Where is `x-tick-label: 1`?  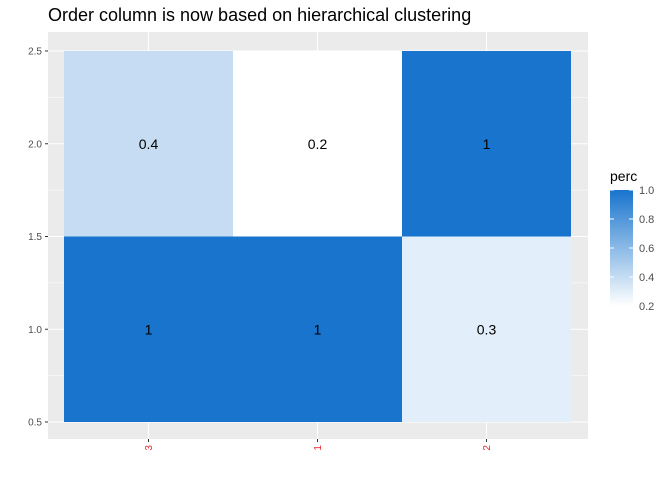
x-tick-label: 1 is located at coordinates (318, 448).